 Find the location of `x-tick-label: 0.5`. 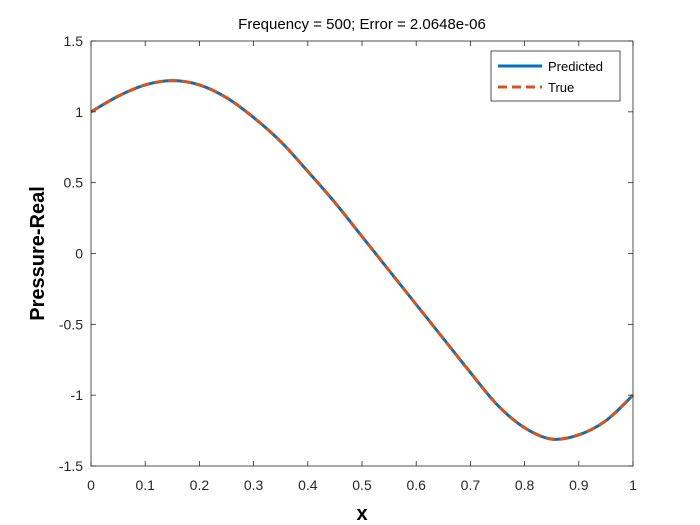

x-tick-label: 0.5 is located at coordinates (362, 485).